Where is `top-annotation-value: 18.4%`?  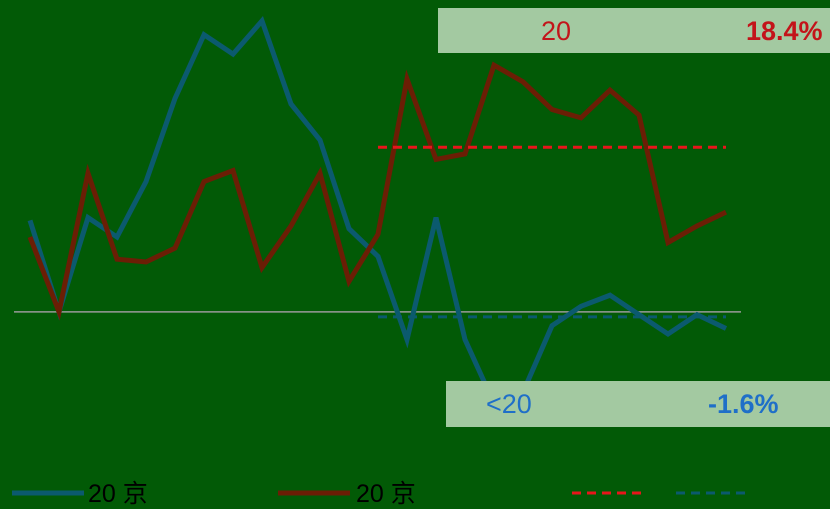
top-annotation-value: 18.4% is located at coordinates (784, 31).